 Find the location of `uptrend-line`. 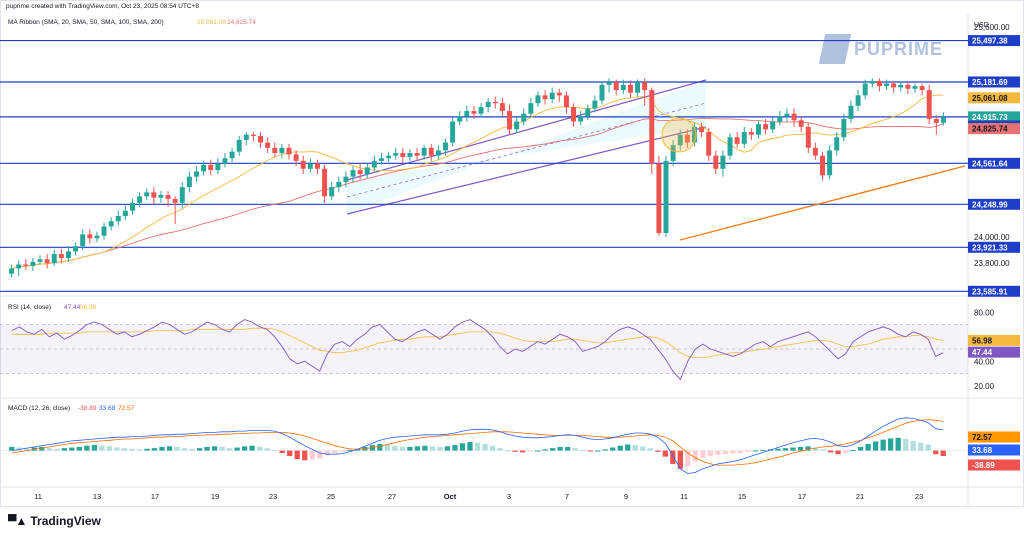

uptrend-line is located at coordinates (822, 203).